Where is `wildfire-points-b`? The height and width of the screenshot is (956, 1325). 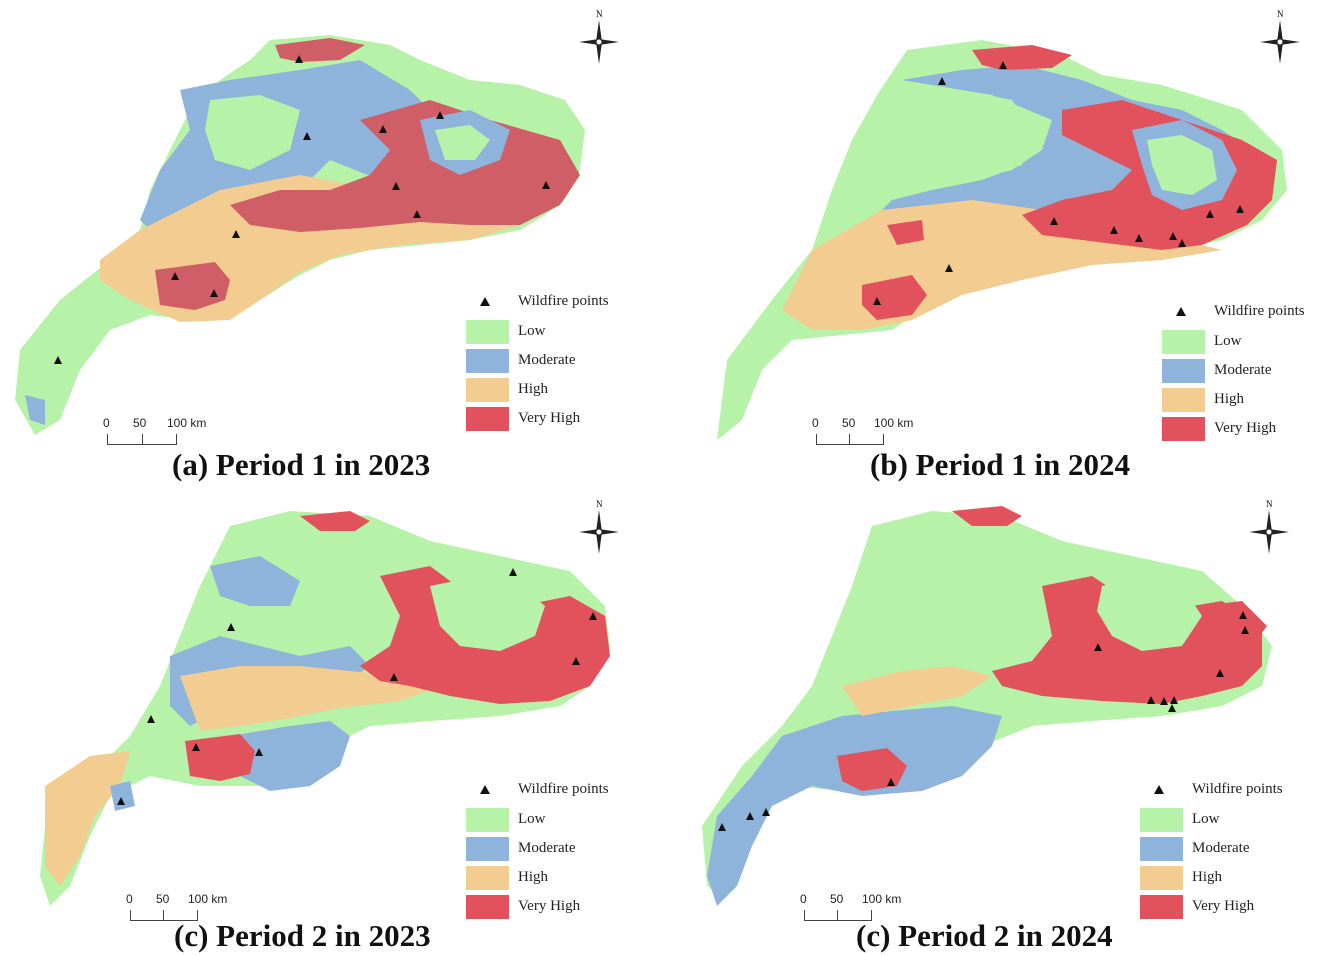
wildfire-points-b is located at coordinates (1058, 183).